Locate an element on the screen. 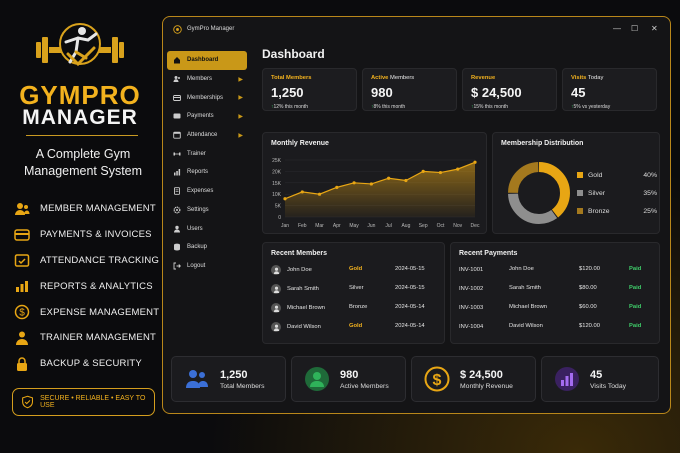 Image resolution: width=680 pixels, height=453 pixels. stat-label: Total Members is located at coordinates (291, 78).